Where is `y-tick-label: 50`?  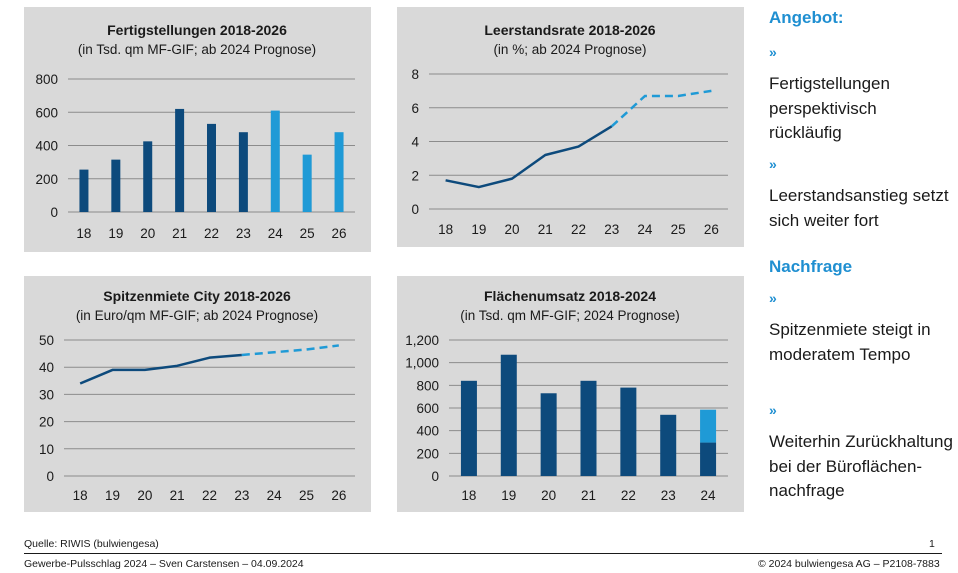
y-tick-label: 50 is located at coordinates (46, 340).